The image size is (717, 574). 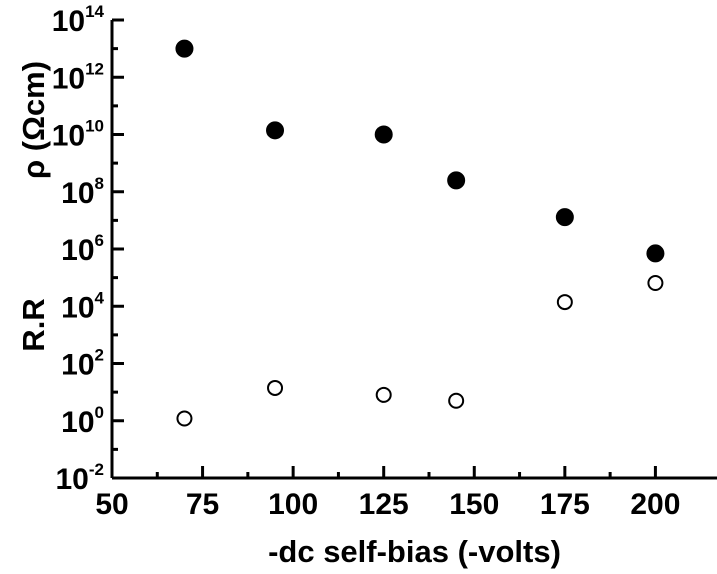 I want to click on y-tick-label: 10¹², so click(x=78, y=77).